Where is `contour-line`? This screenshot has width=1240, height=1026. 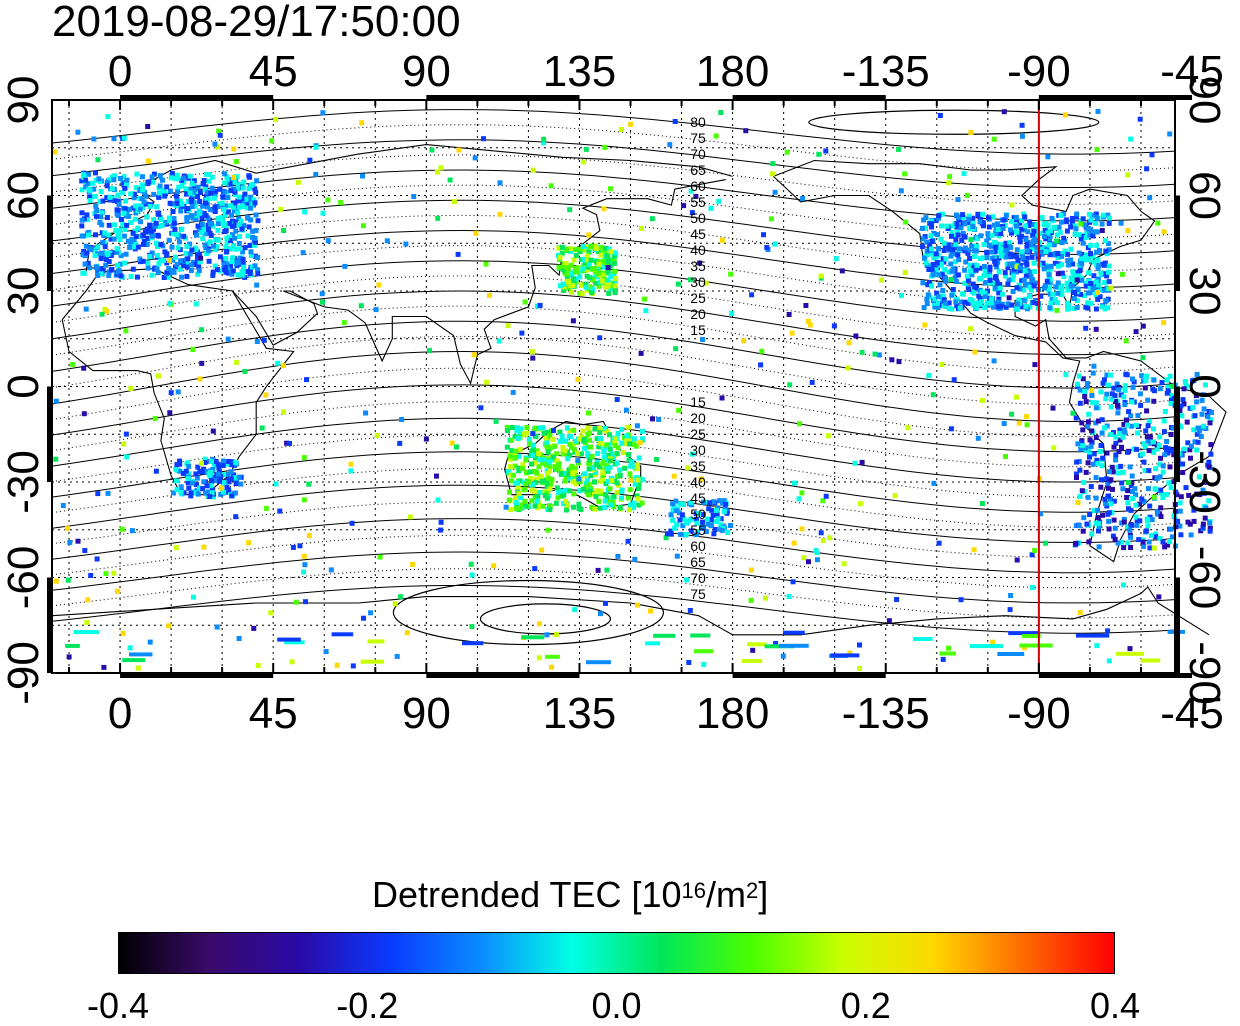 contour-line is located at coordinates (613, 386).